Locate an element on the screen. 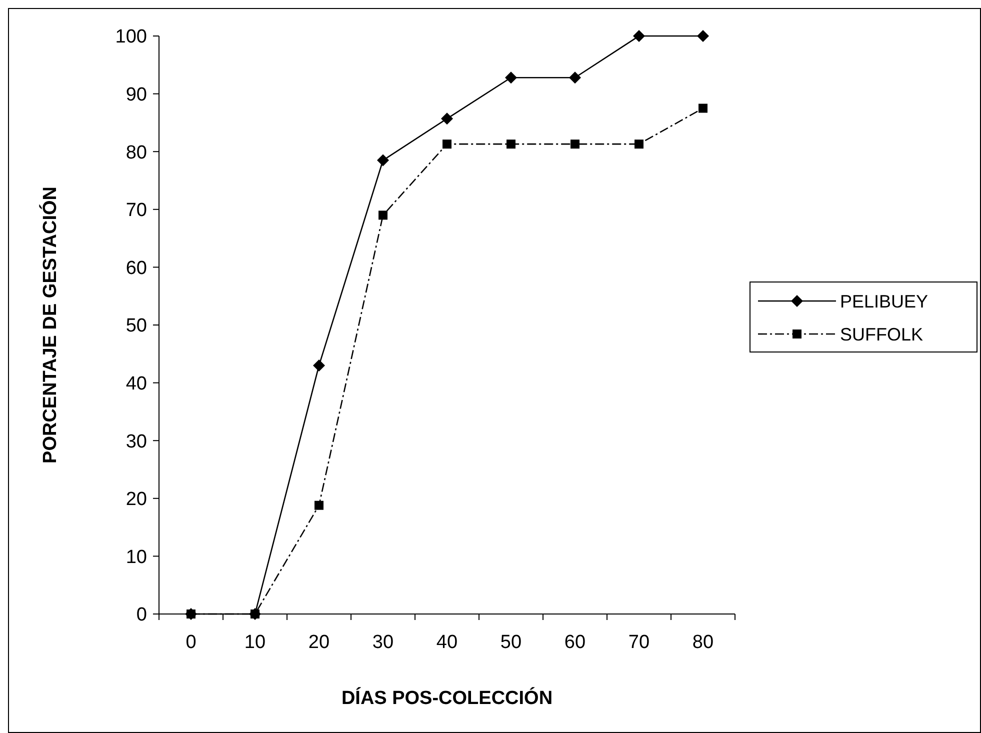 This screenshot has height=733, width=981. y-tick-label: 40 is located at coordinates (136, 383).